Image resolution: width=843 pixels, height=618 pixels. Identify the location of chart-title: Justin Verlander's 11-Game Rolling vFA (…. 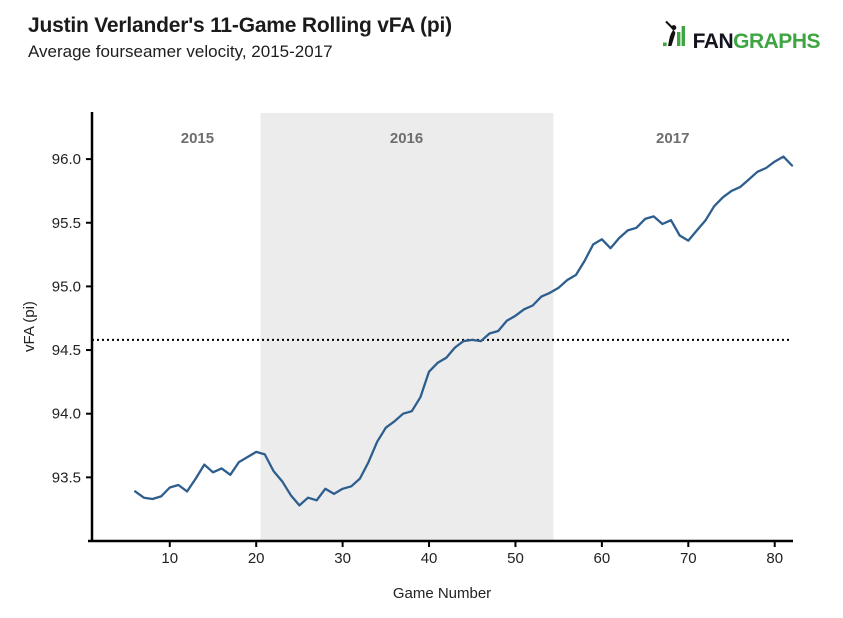
(240, 25).